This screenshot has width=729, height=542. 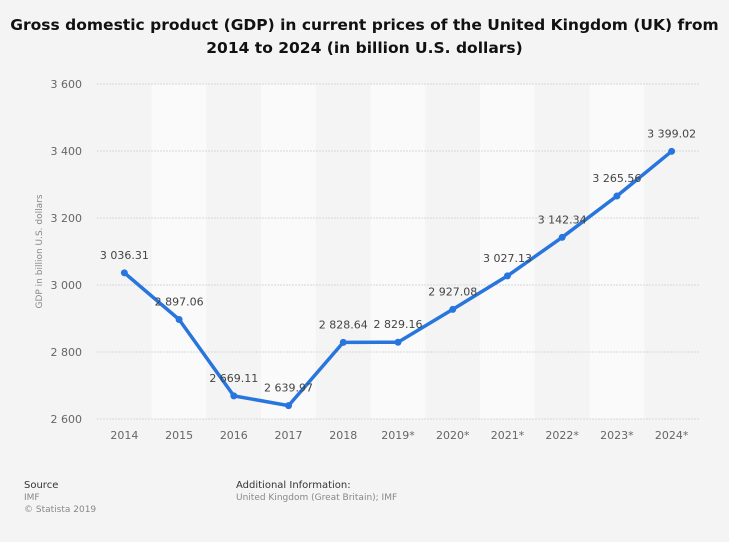 What do you see at coordinates (67, 285) in the screenshot?
I see `y-tick-label: 3 000` at bounding box center [67, 285].